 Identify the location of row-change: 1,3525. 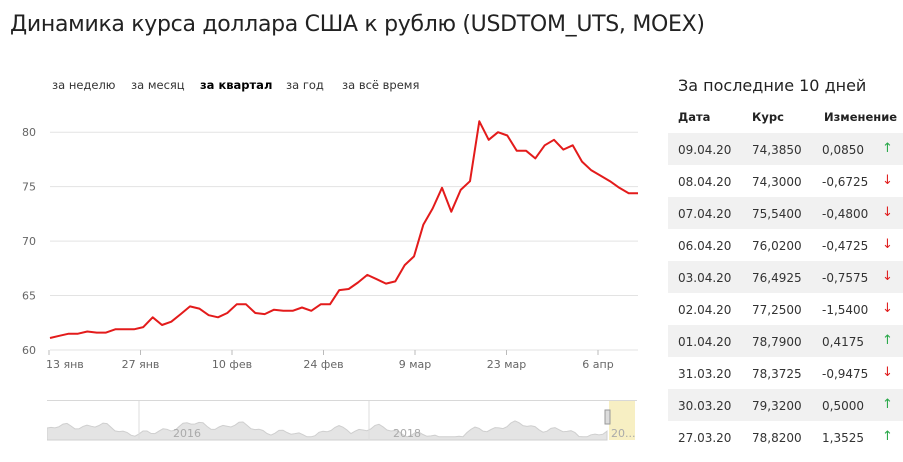
(843, 438).